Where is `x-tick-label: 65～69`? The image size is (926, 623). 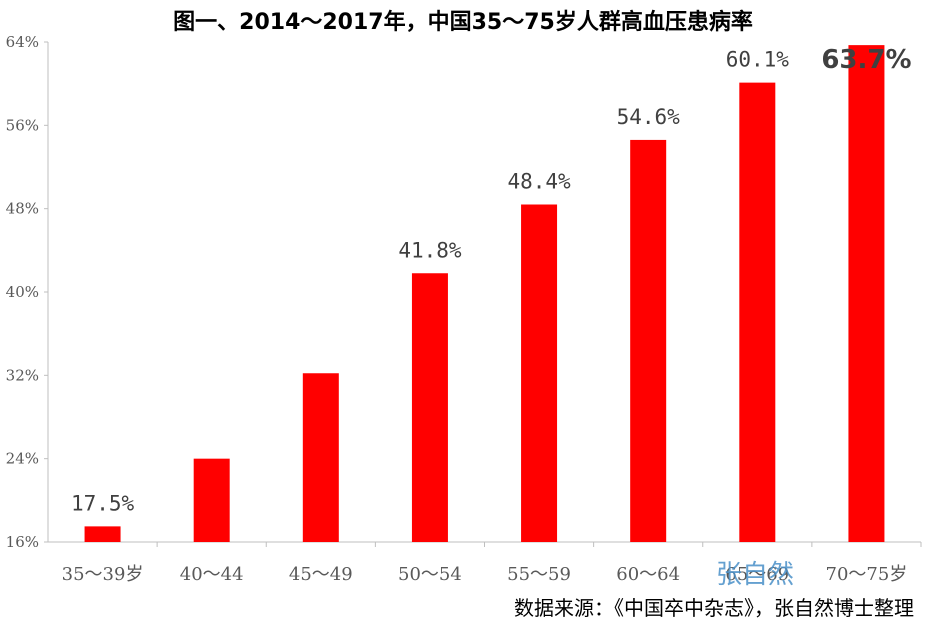
x-tick-label: 65～69 is located at coordinates (757, 574).